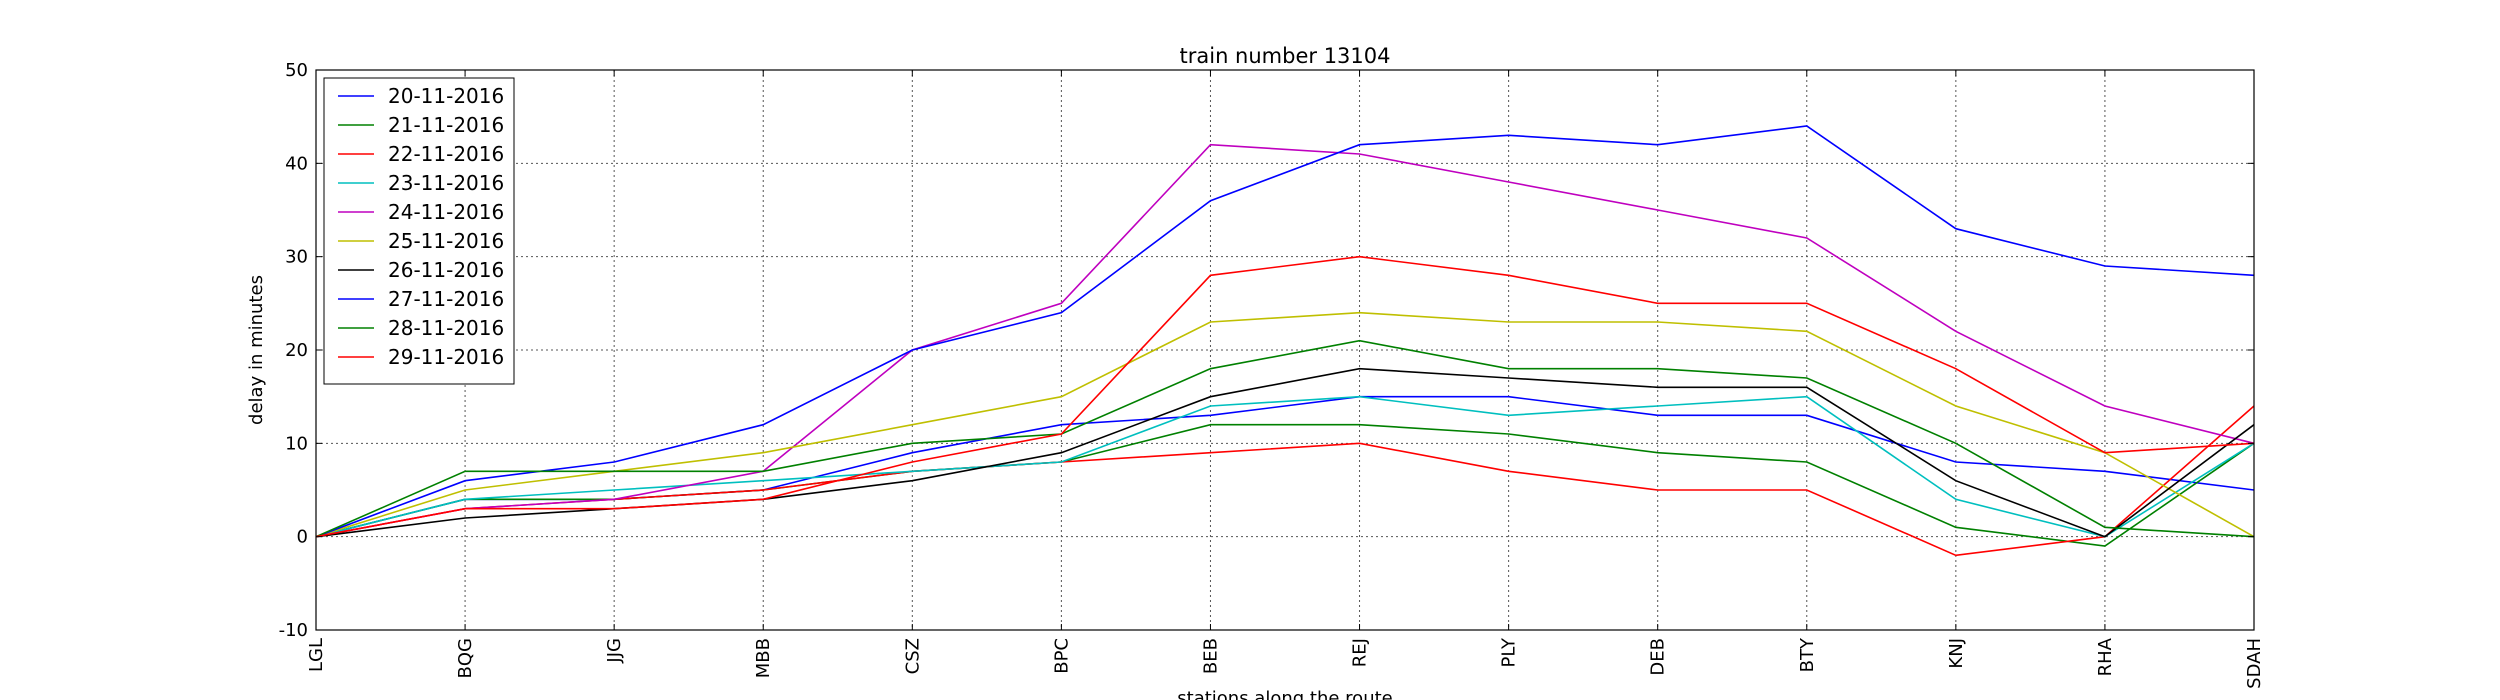 The height and width of the screenshot is (700, 2500). What do you see at coordinates (1284, 694) in the screenshot?
I see `x-axis-label: stations along the route` at bounding box center [1284, 694].